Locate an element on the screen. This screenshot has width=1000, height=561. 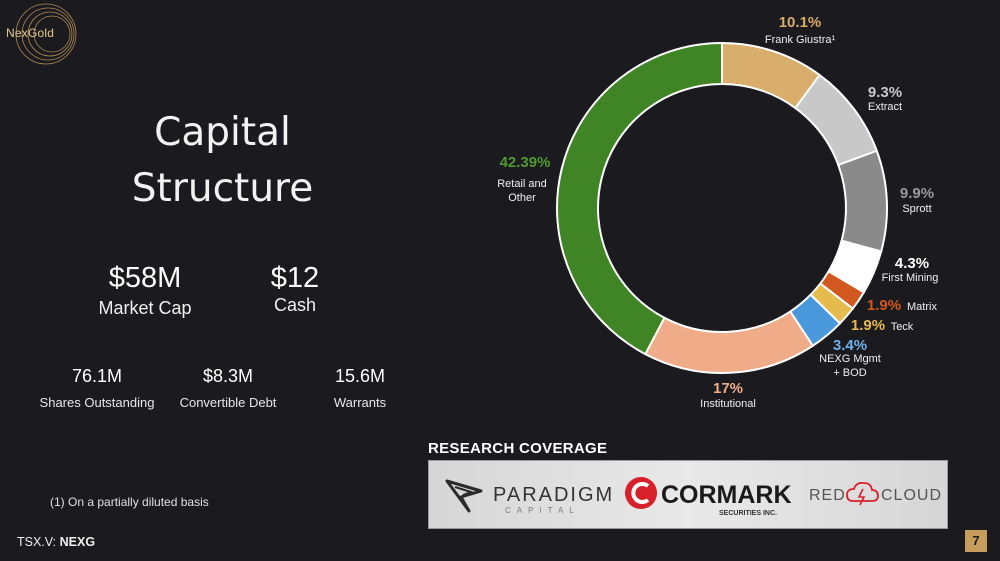
warrants-label: Warrants is located at coordinates (360, 402).